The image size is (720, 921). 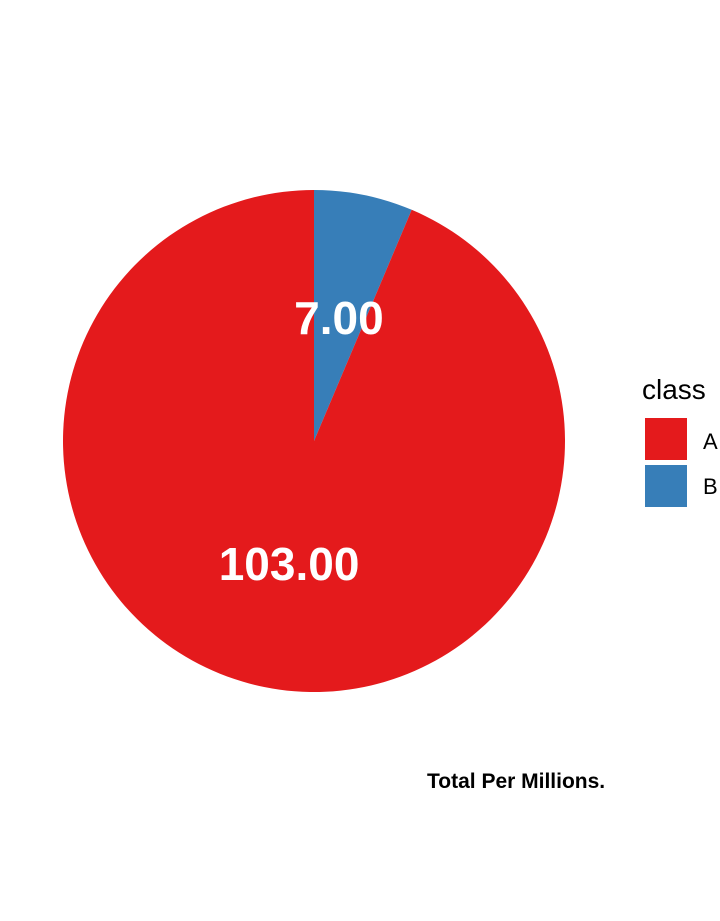 What do you see at coordinates (339, 318) in the screenshot?
I see `slice-label-b: 7.00` at bounding box center [339, 318].